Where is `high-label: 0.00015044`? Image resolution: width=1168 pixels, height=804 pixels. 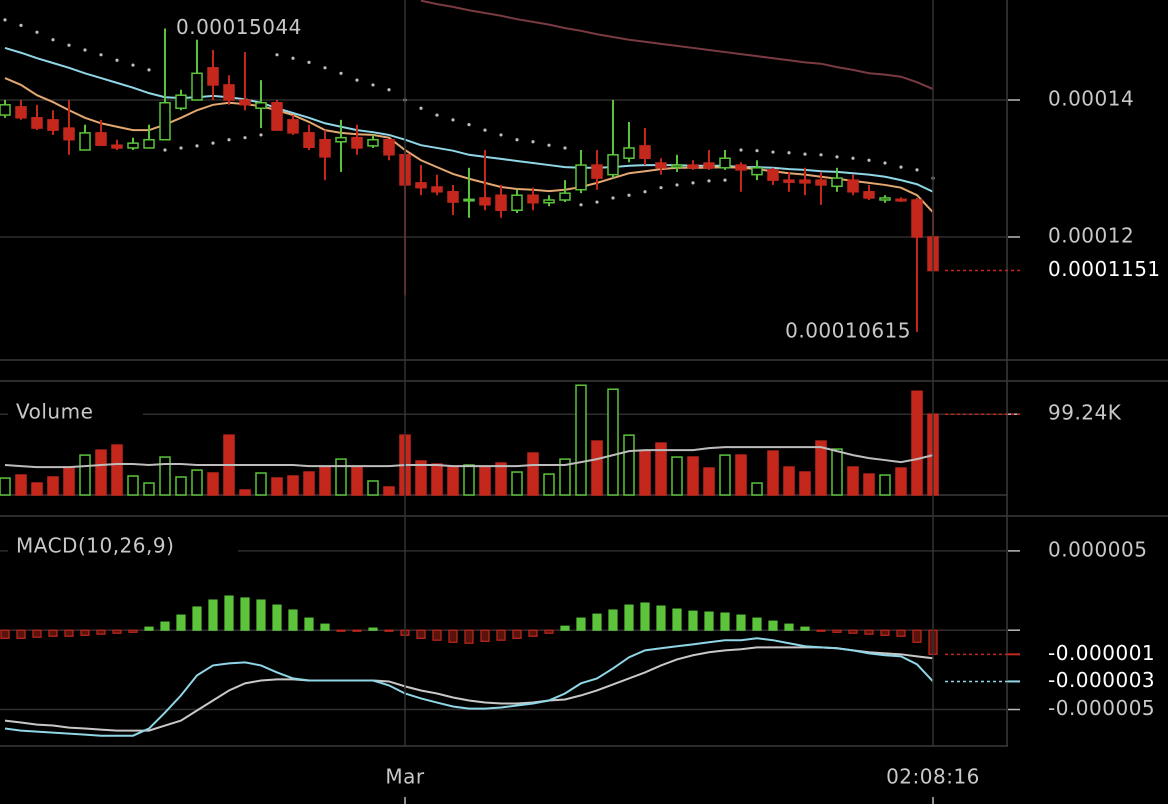 high-label: 0.00015044 is located at coordinates (239, 27).